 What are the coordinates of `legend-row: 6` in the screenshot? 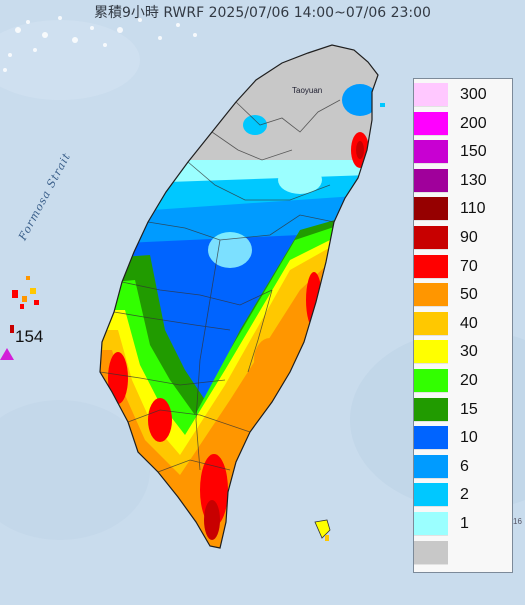 It's located at (463, 466).